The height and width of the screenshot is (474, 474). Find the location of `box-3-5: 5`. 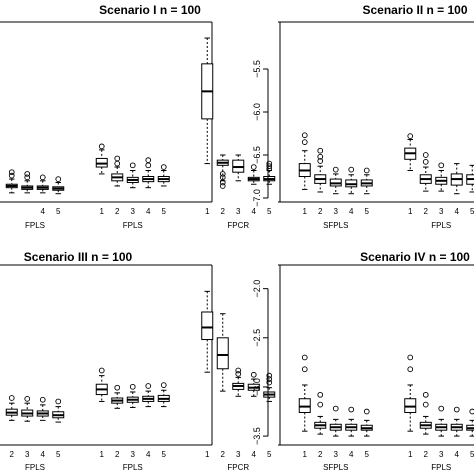

box-3-5: 5 is located at coordinates (269, 188).